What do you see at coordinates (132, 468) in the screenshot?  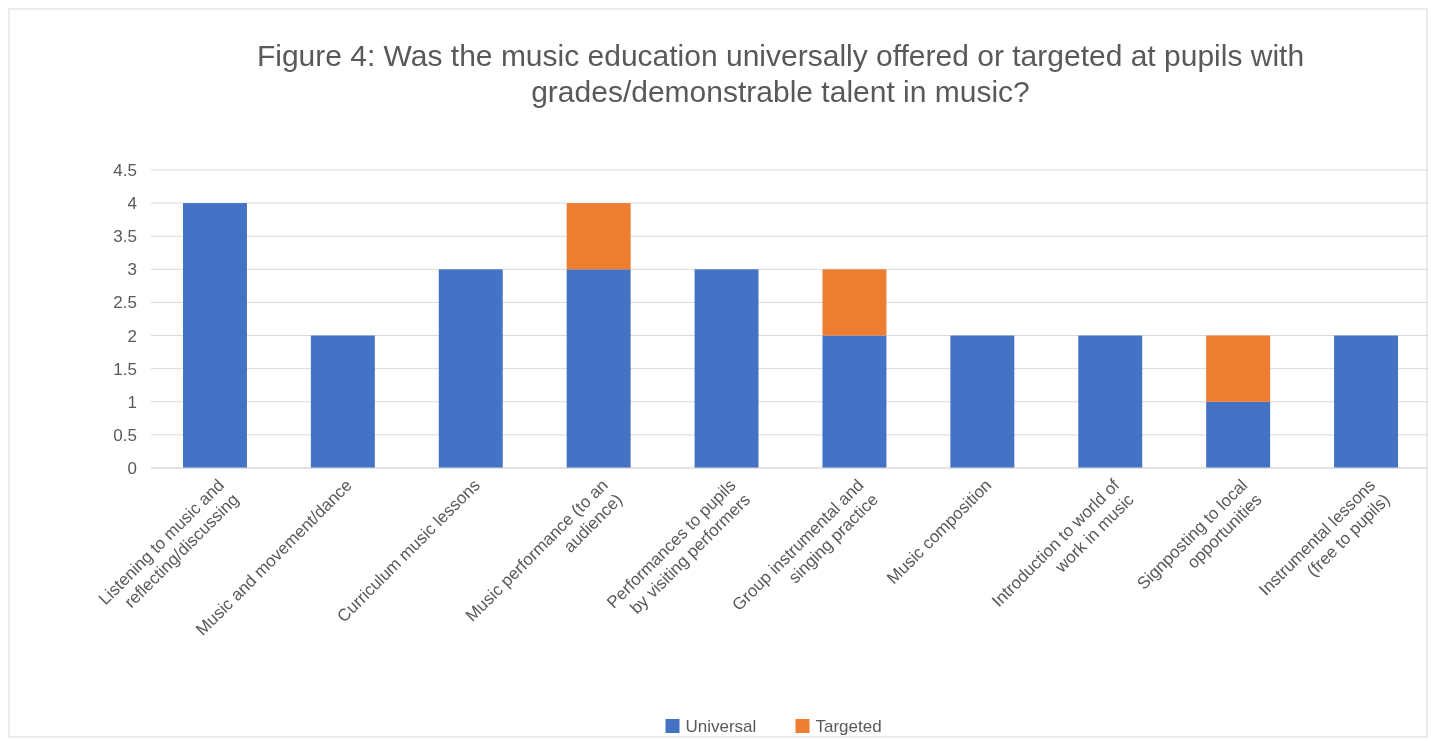 I see `y-tick-label: 0` at bounding box center [132, 468].